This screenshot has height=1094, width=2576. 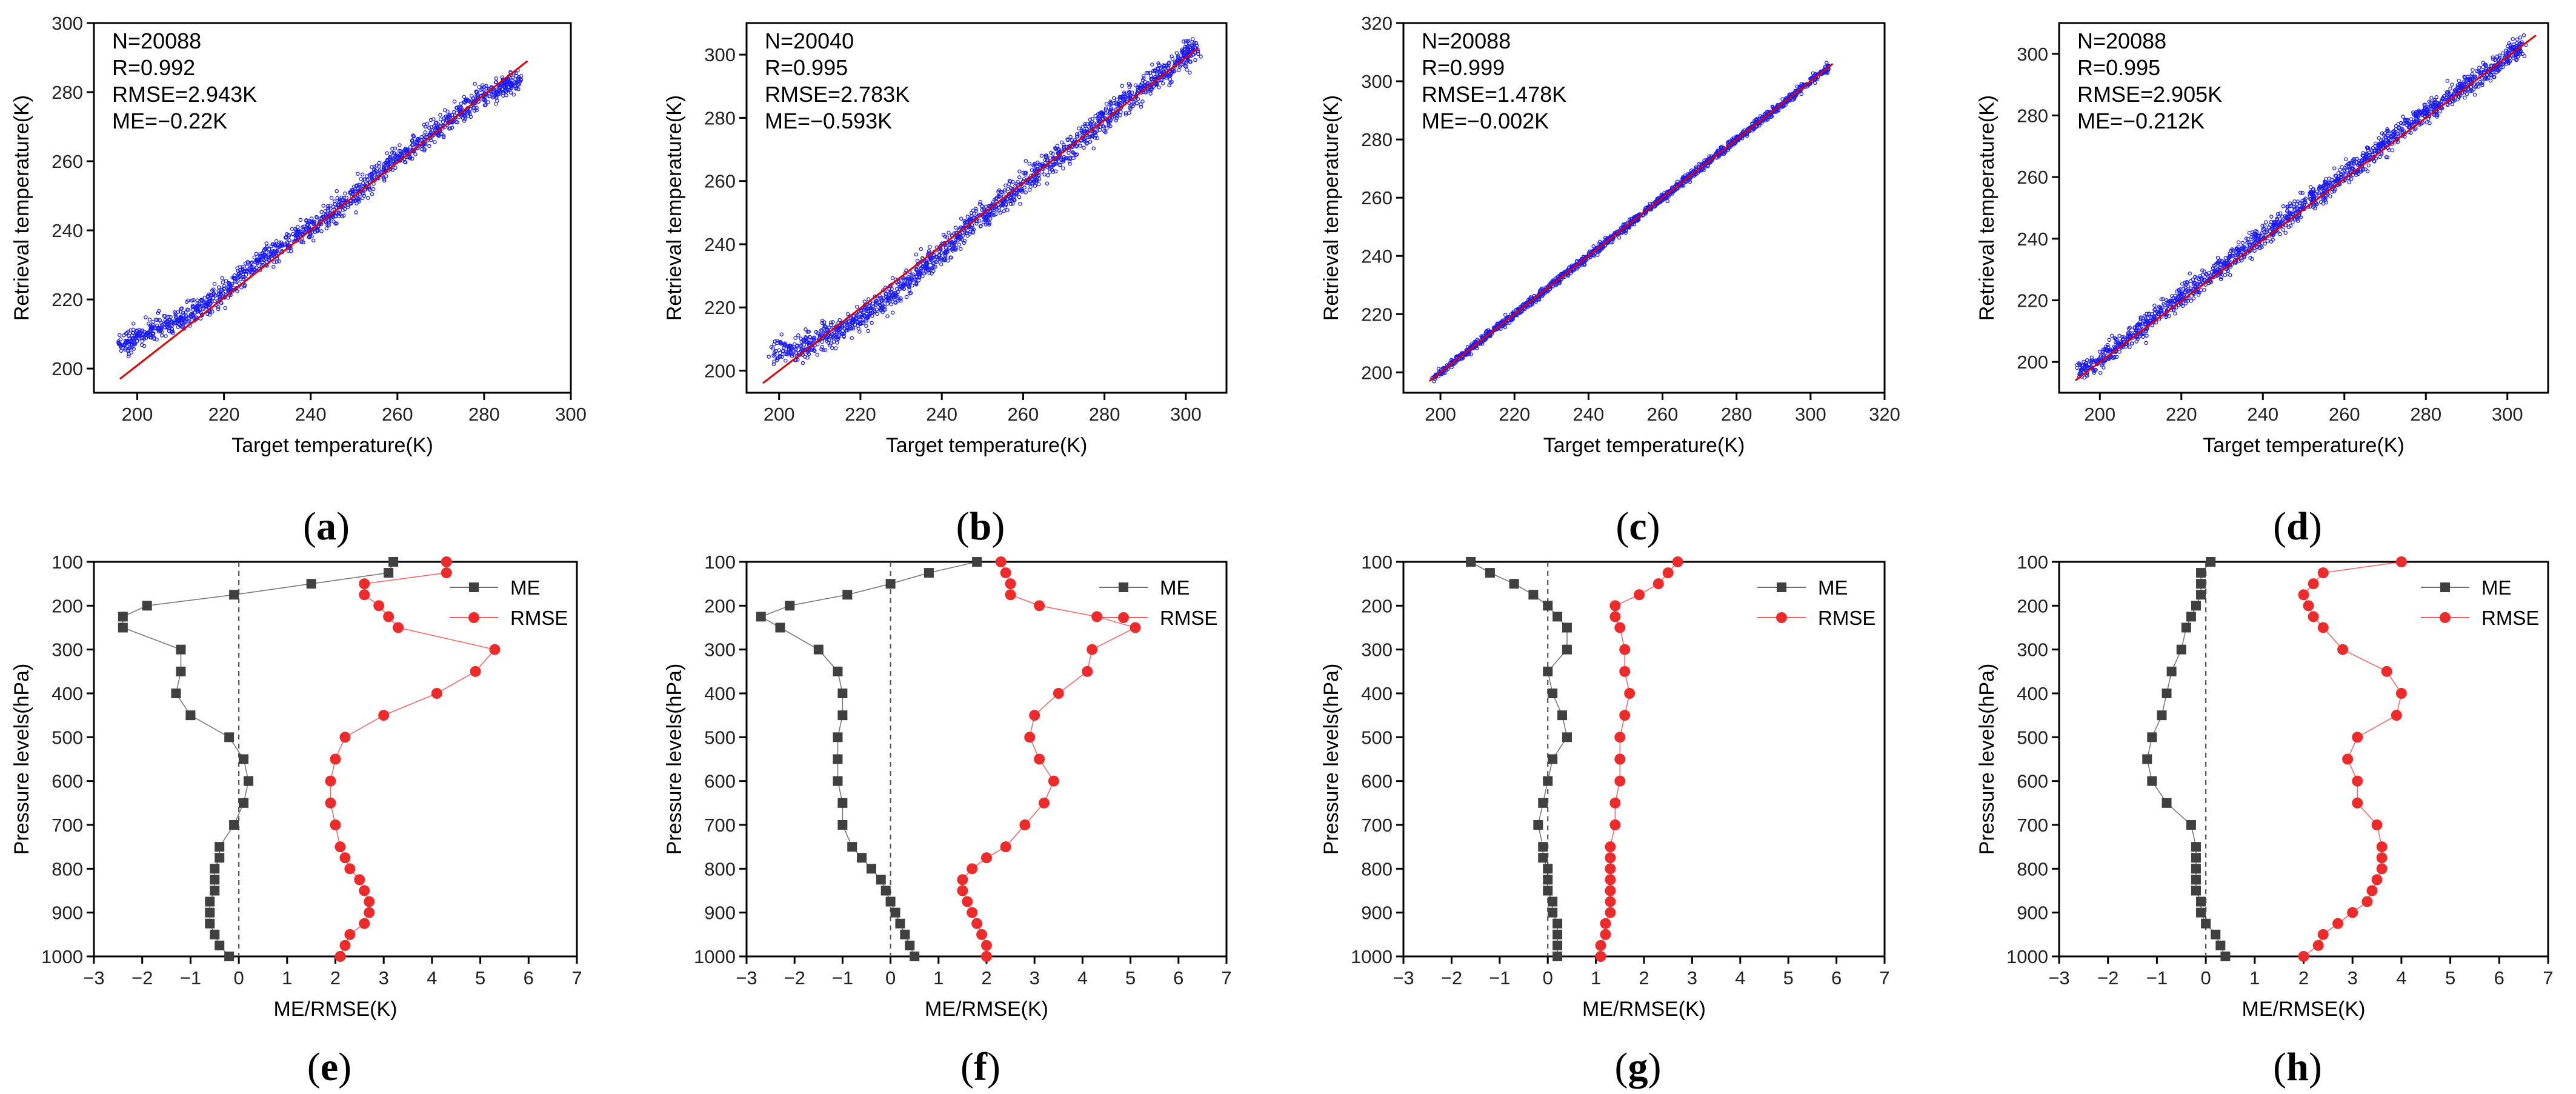 I want to click on y-tick-label: 220, so click(x=720, y=308).